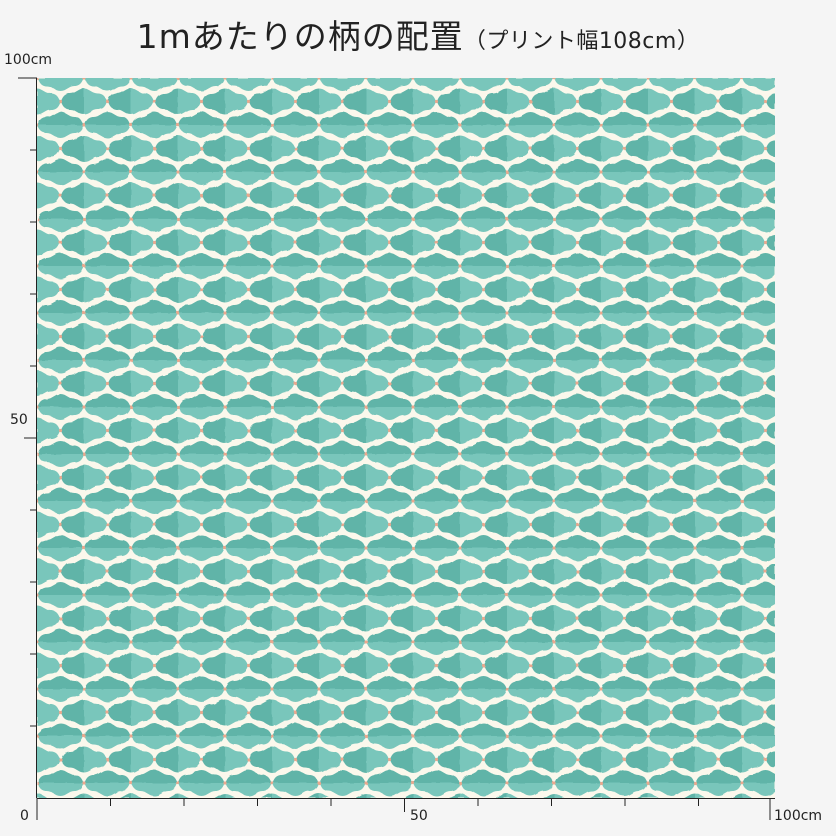 Image resolution: width=836 pixels, height=836 pixels. I want to click on page-title: 1mあたりの柄の配置（プリント幅108cm）, so click(418, 34).